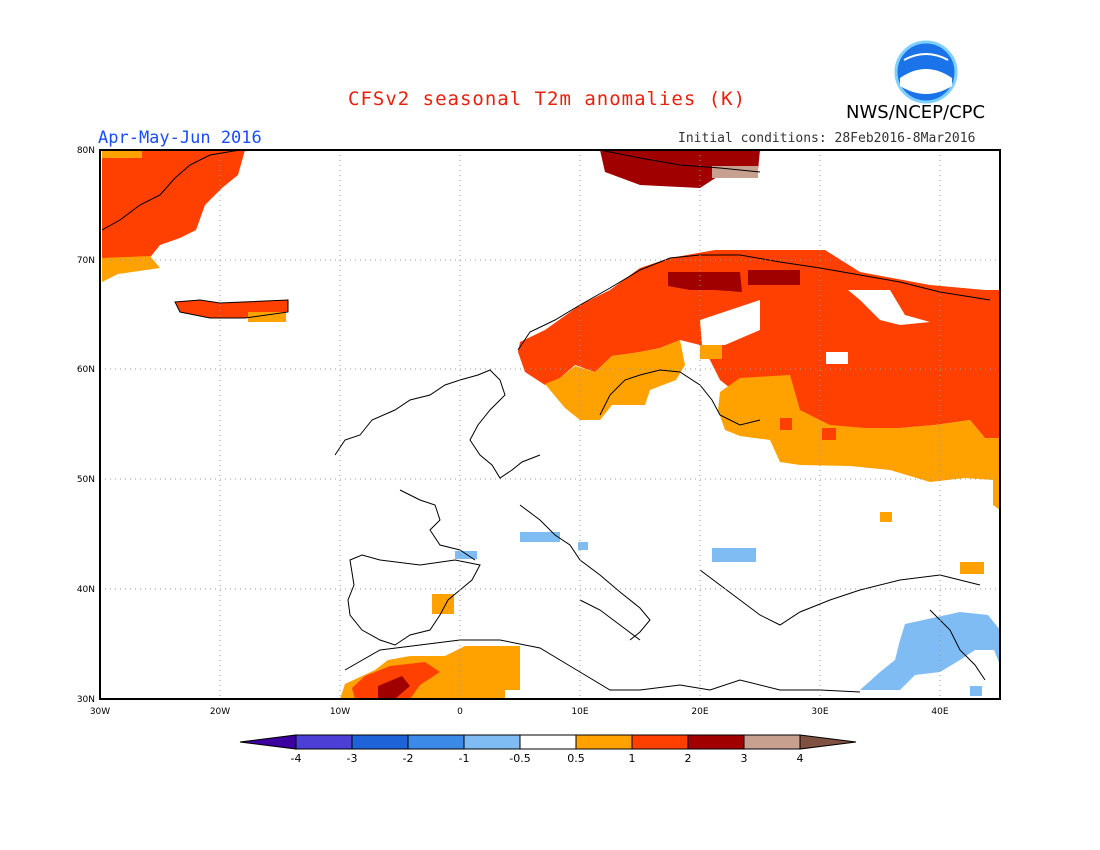 The image size is (1100, 850). I want to click on cool-patch-alps, so click(540, 537).